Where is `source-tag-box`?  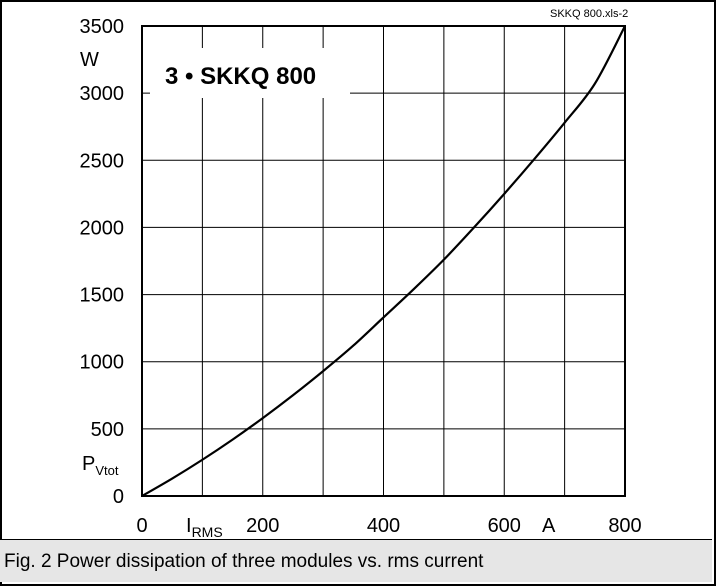 source-tag-box is located at coordinates (586, 14).